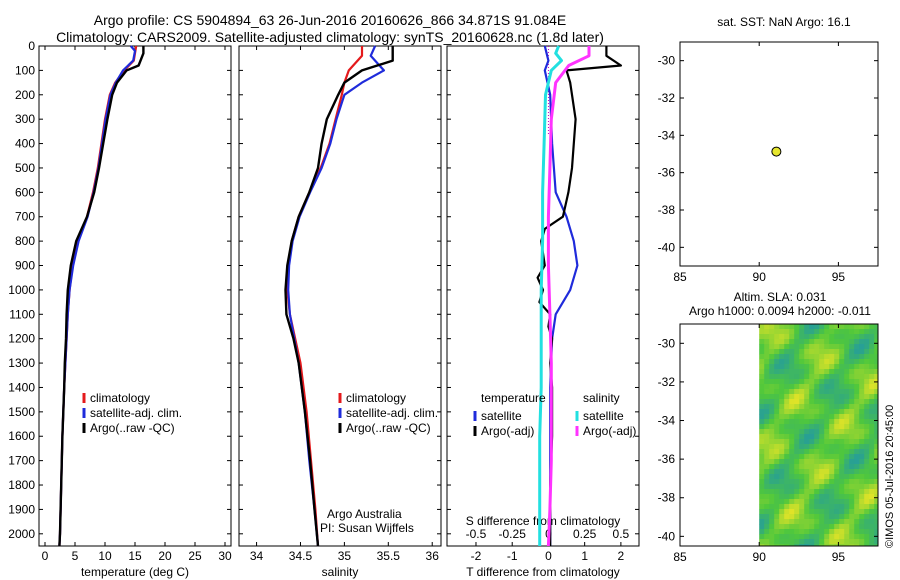 Image resolution: width=900 pixels, height=580 pixels. What do you see at coordinates (21, 363) in the screenshot?
I see `depth-tick-label: 1300` at bounding box center [21, 363].